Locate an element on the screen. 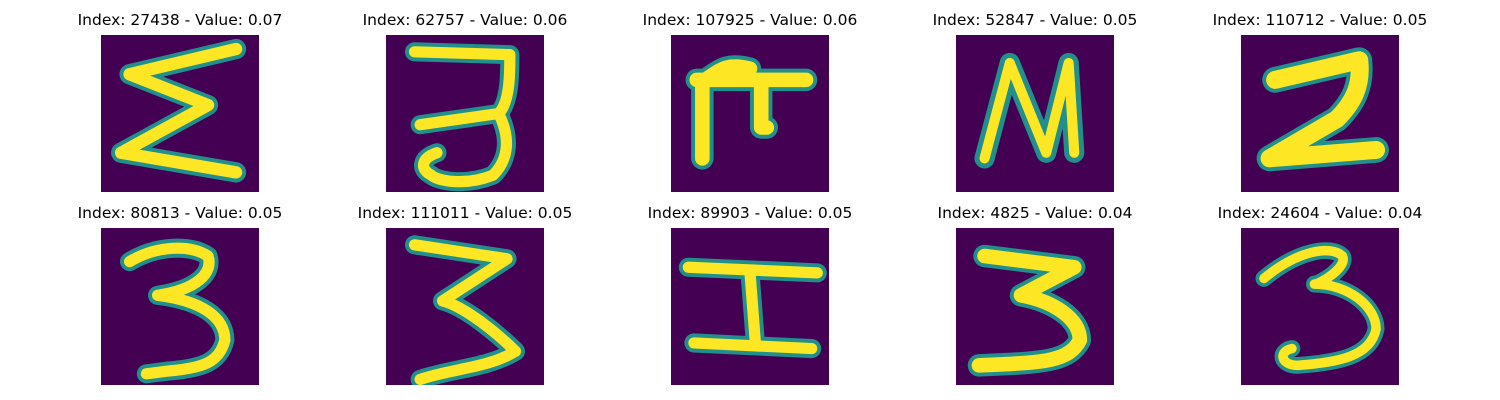 The width and height of the screenshot is (1500, 400). image-tile: Index: 80813 - Value: 0.05 is located at coordinates (180, 293).